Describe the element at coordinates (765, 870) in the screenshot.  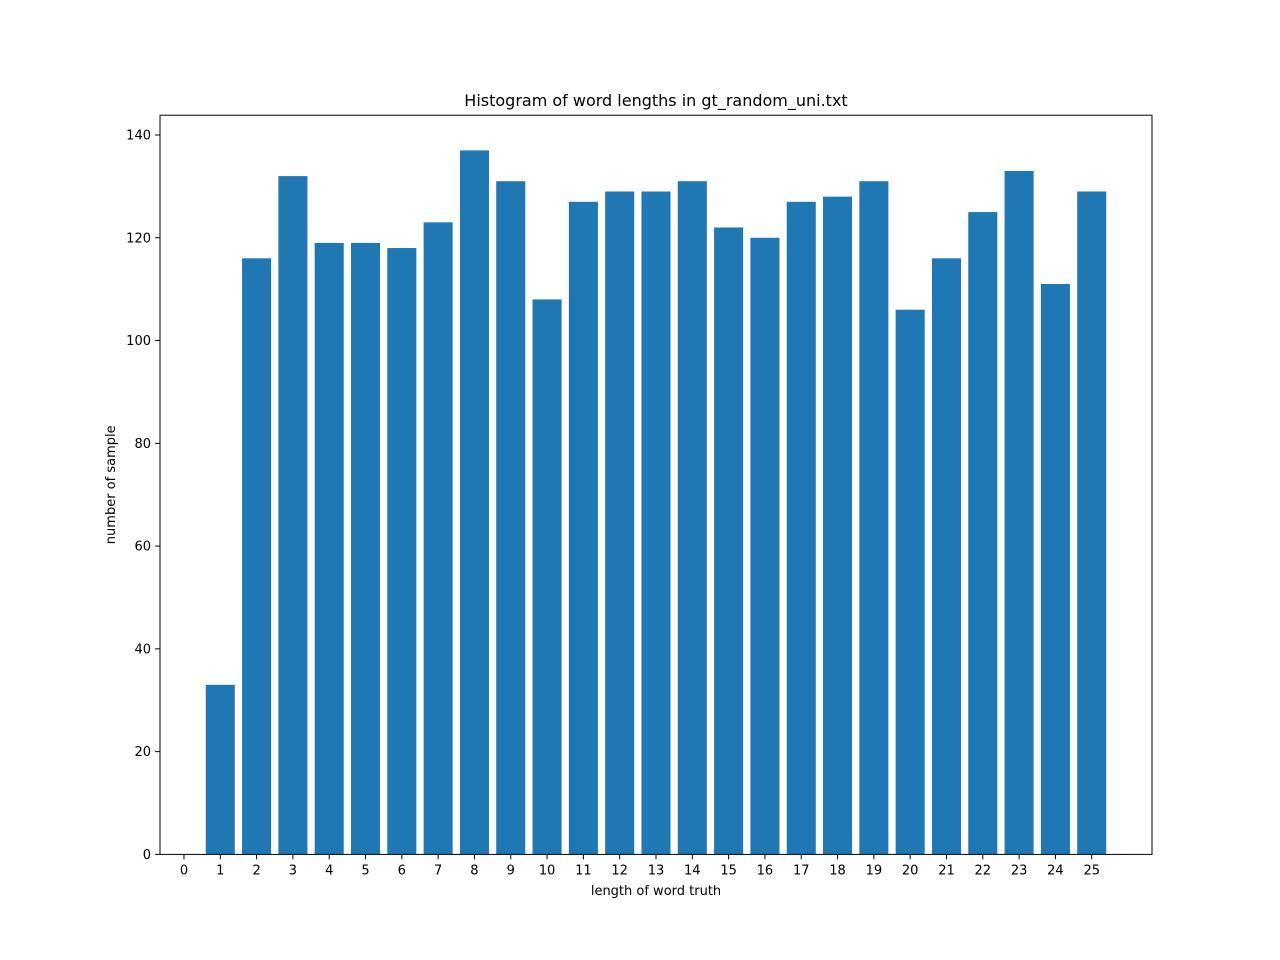
I see `x-tick-label: 16` at that location.